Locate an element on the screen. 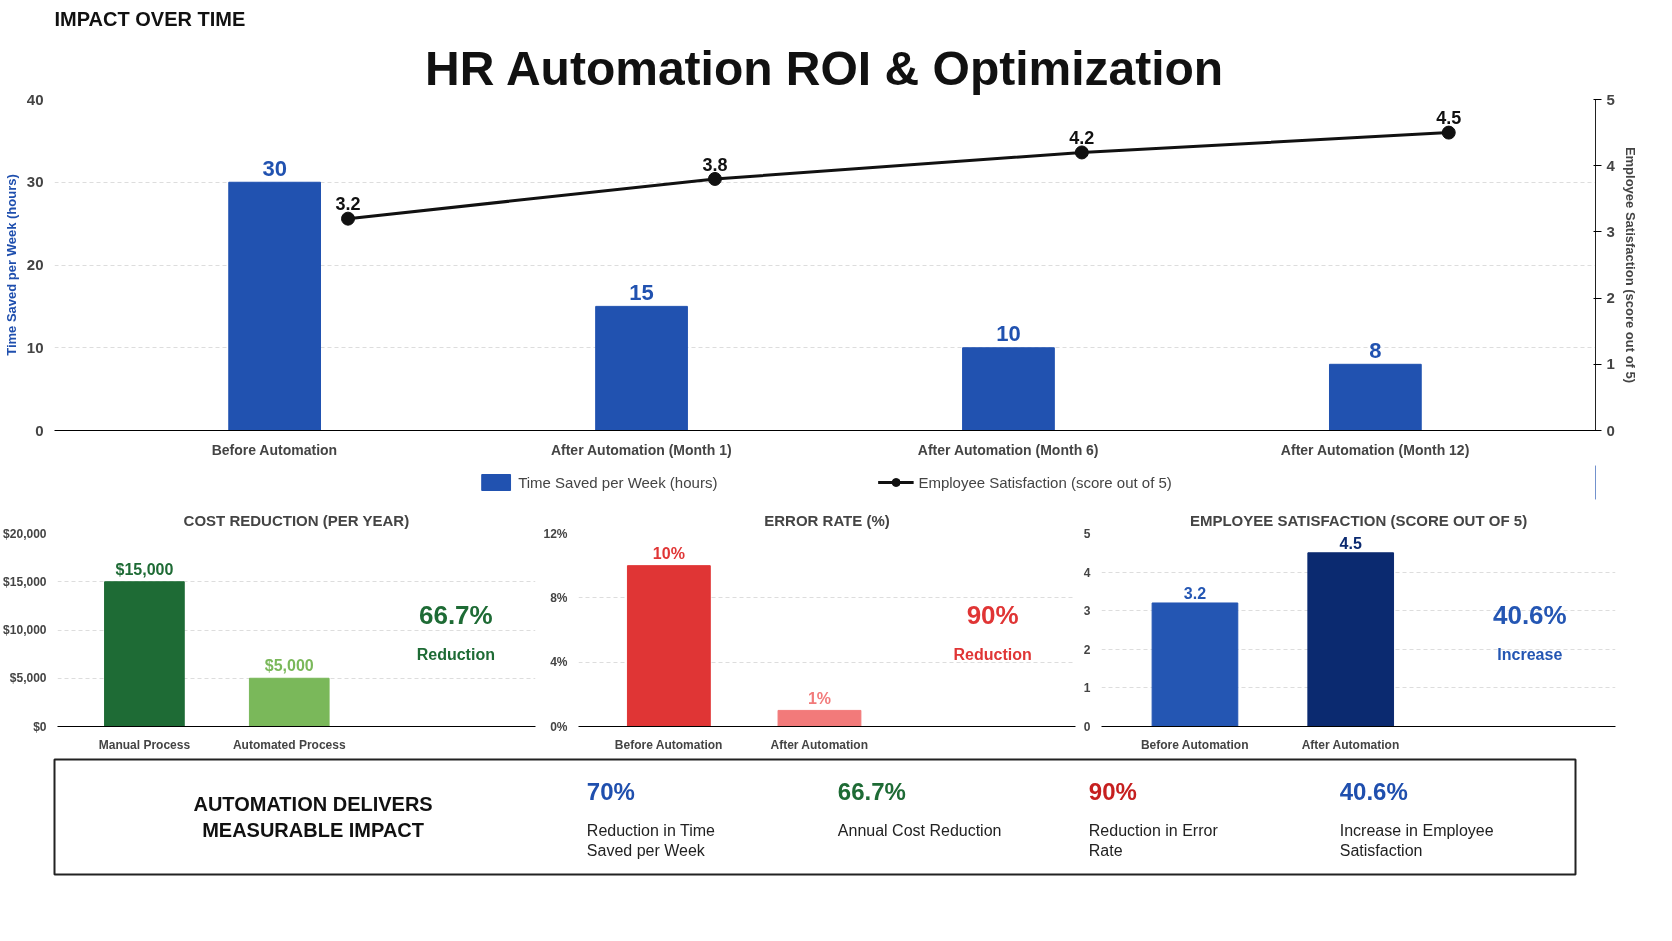  y2-axis-title: Employee Satisfaction (score out of 5) is located at coordinates (1630, 265).